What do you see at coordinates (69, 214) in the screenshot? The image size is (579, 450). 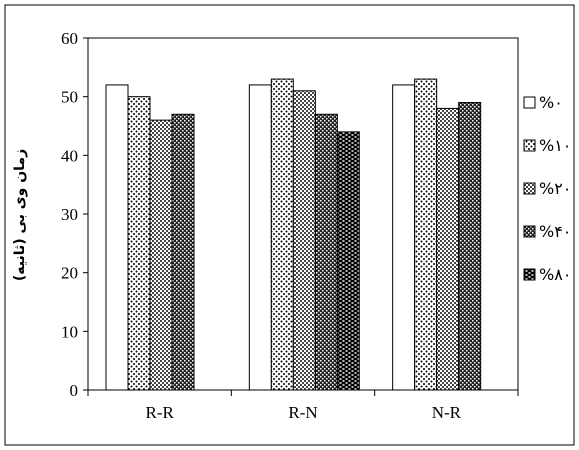 I see `y-tick-label: 30` at bounding box center [69, 214].